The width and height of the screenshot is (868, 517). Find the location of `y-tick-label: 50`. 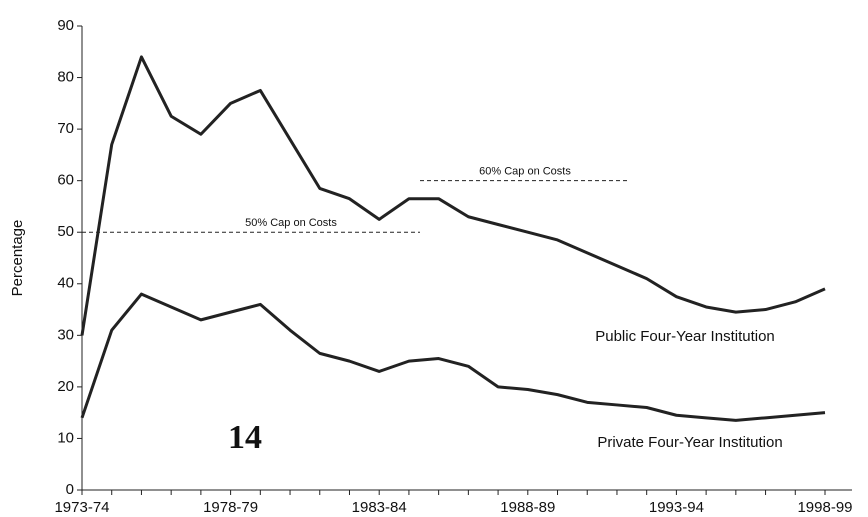

y-tick-label: 50 is located at coordinates (65, 231).